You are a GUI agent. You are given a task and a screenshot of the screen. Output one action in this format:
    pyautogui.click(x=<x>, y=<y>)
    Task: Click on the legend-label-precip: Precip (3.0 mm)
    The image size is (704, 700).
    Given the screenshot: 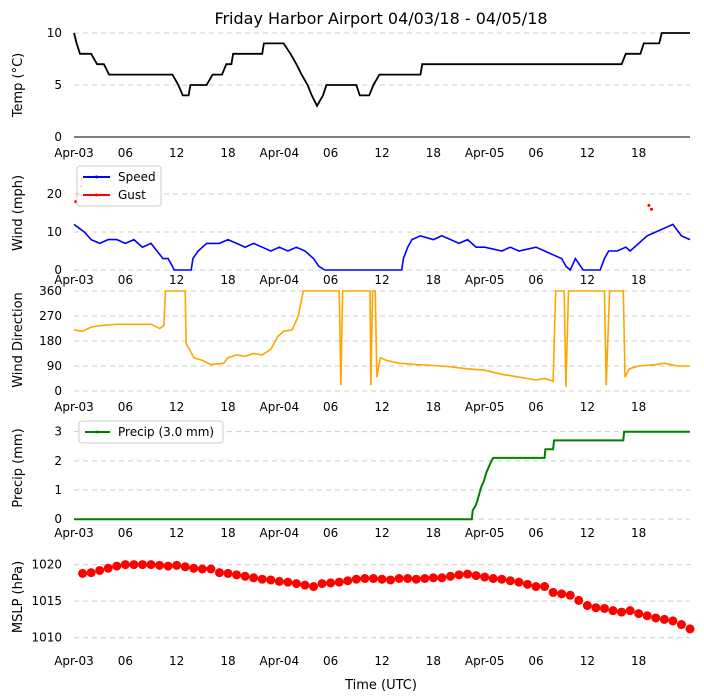 What is the action you would take?
    pyautogui.click(x=166, y=432)
    